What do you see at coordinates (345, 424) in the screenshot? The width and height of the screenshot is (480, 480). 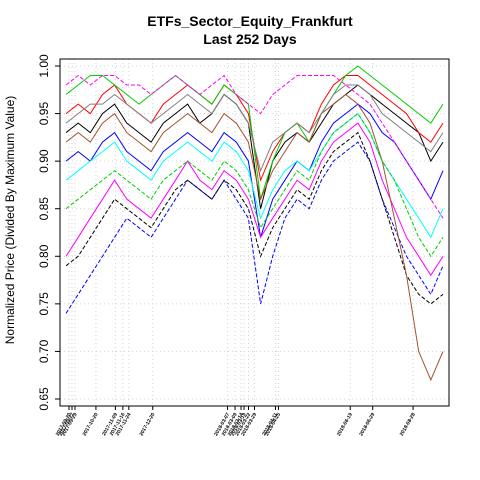 I see `x-tick-label: 2018-06-19` at bounding box center [345, 424].